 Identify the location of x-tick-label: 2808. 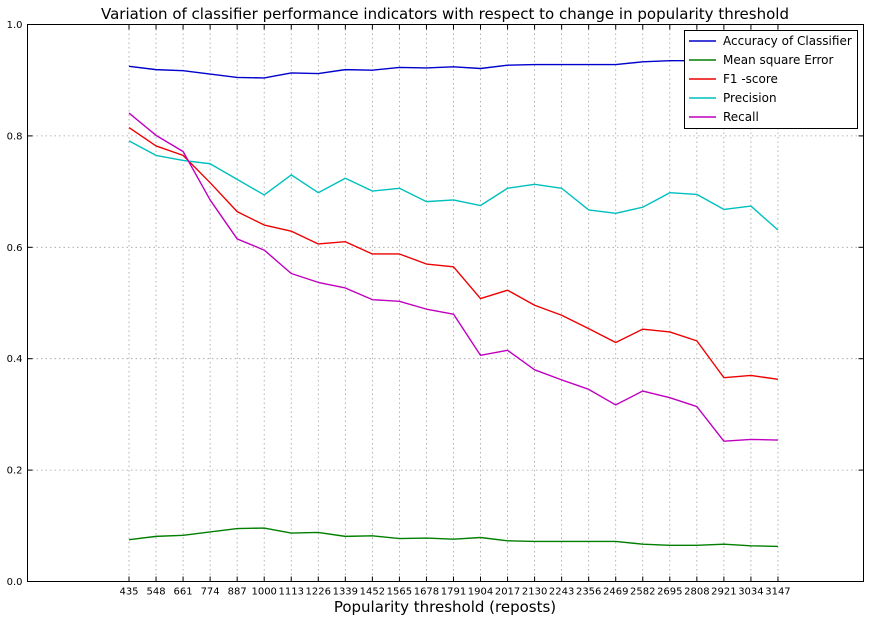
(696, 592).